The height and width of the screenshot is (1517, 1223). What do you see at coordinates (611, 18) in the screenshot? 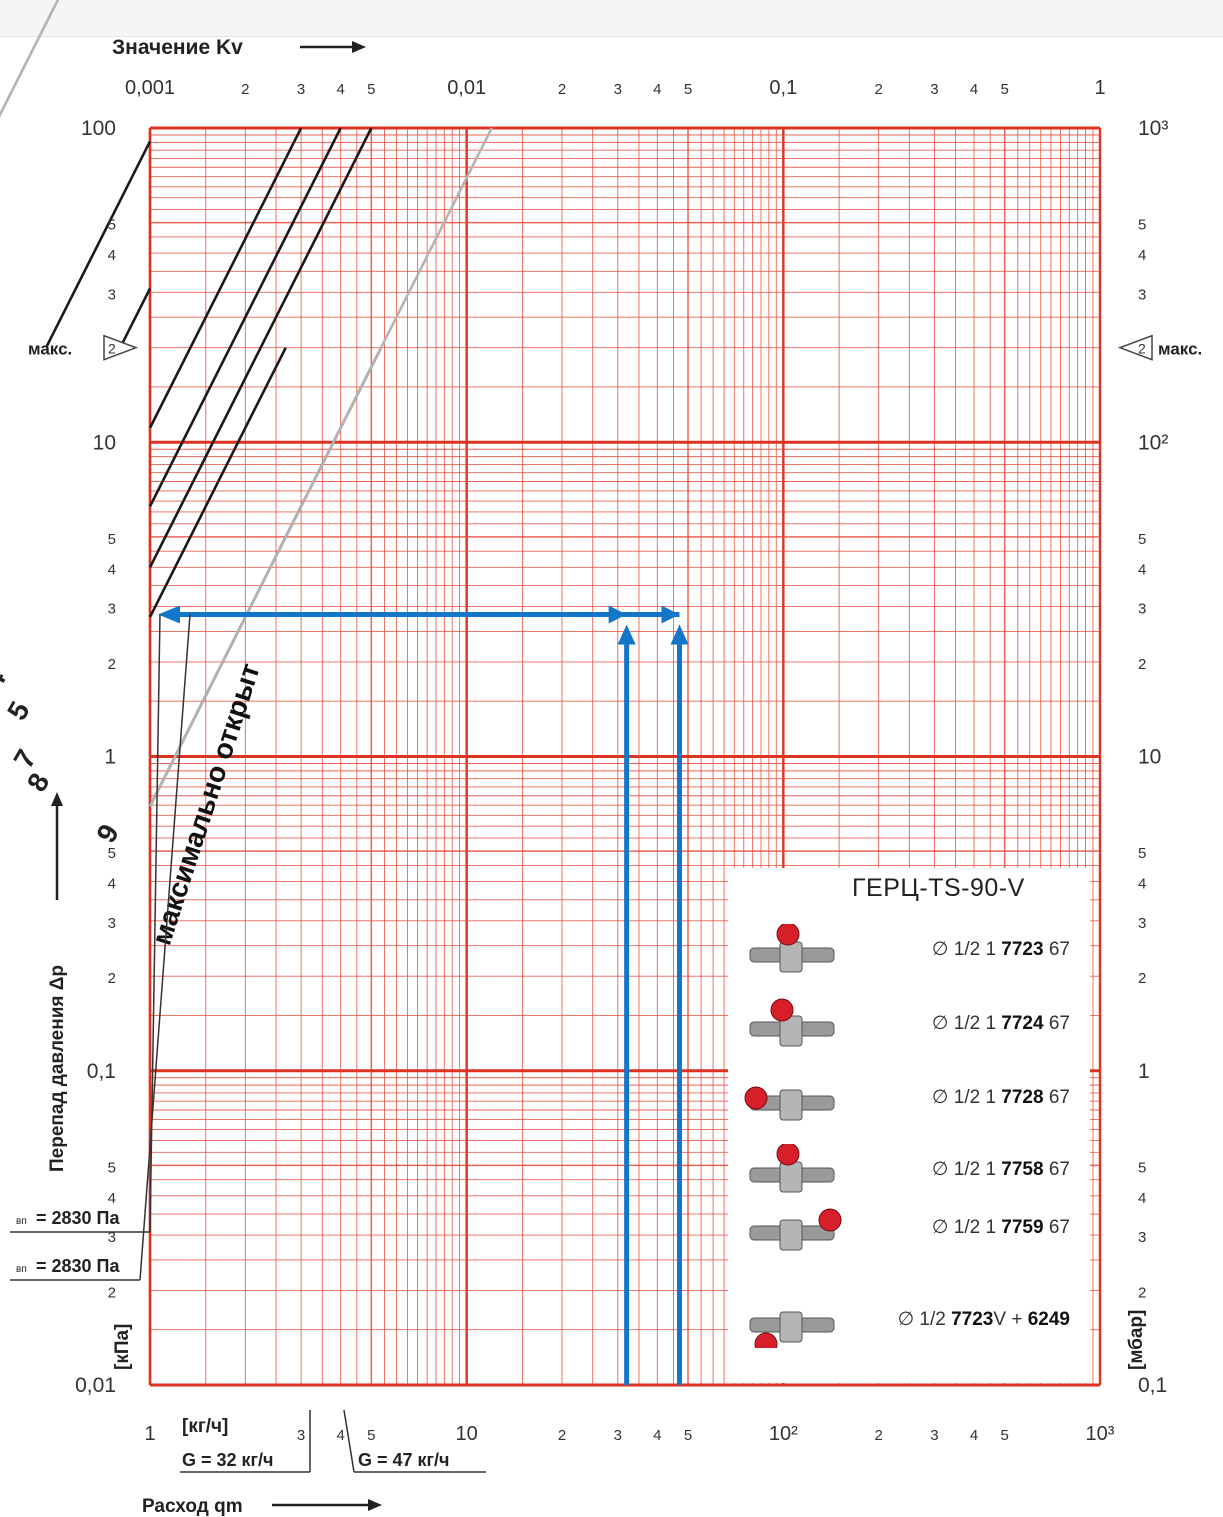
I see `top-bar` at bounding box center [611, 18].